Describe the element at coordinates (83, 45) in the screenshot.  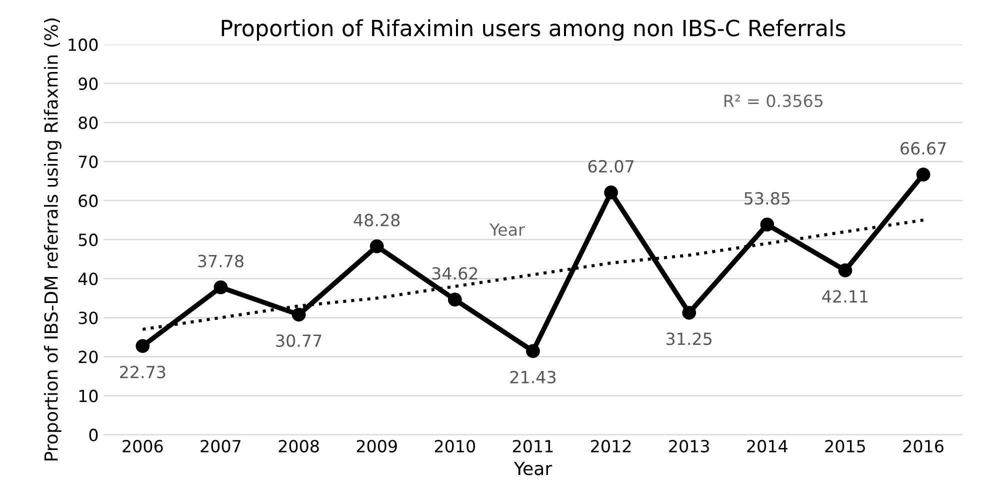
I see `y-tick-label: 100` at that location.